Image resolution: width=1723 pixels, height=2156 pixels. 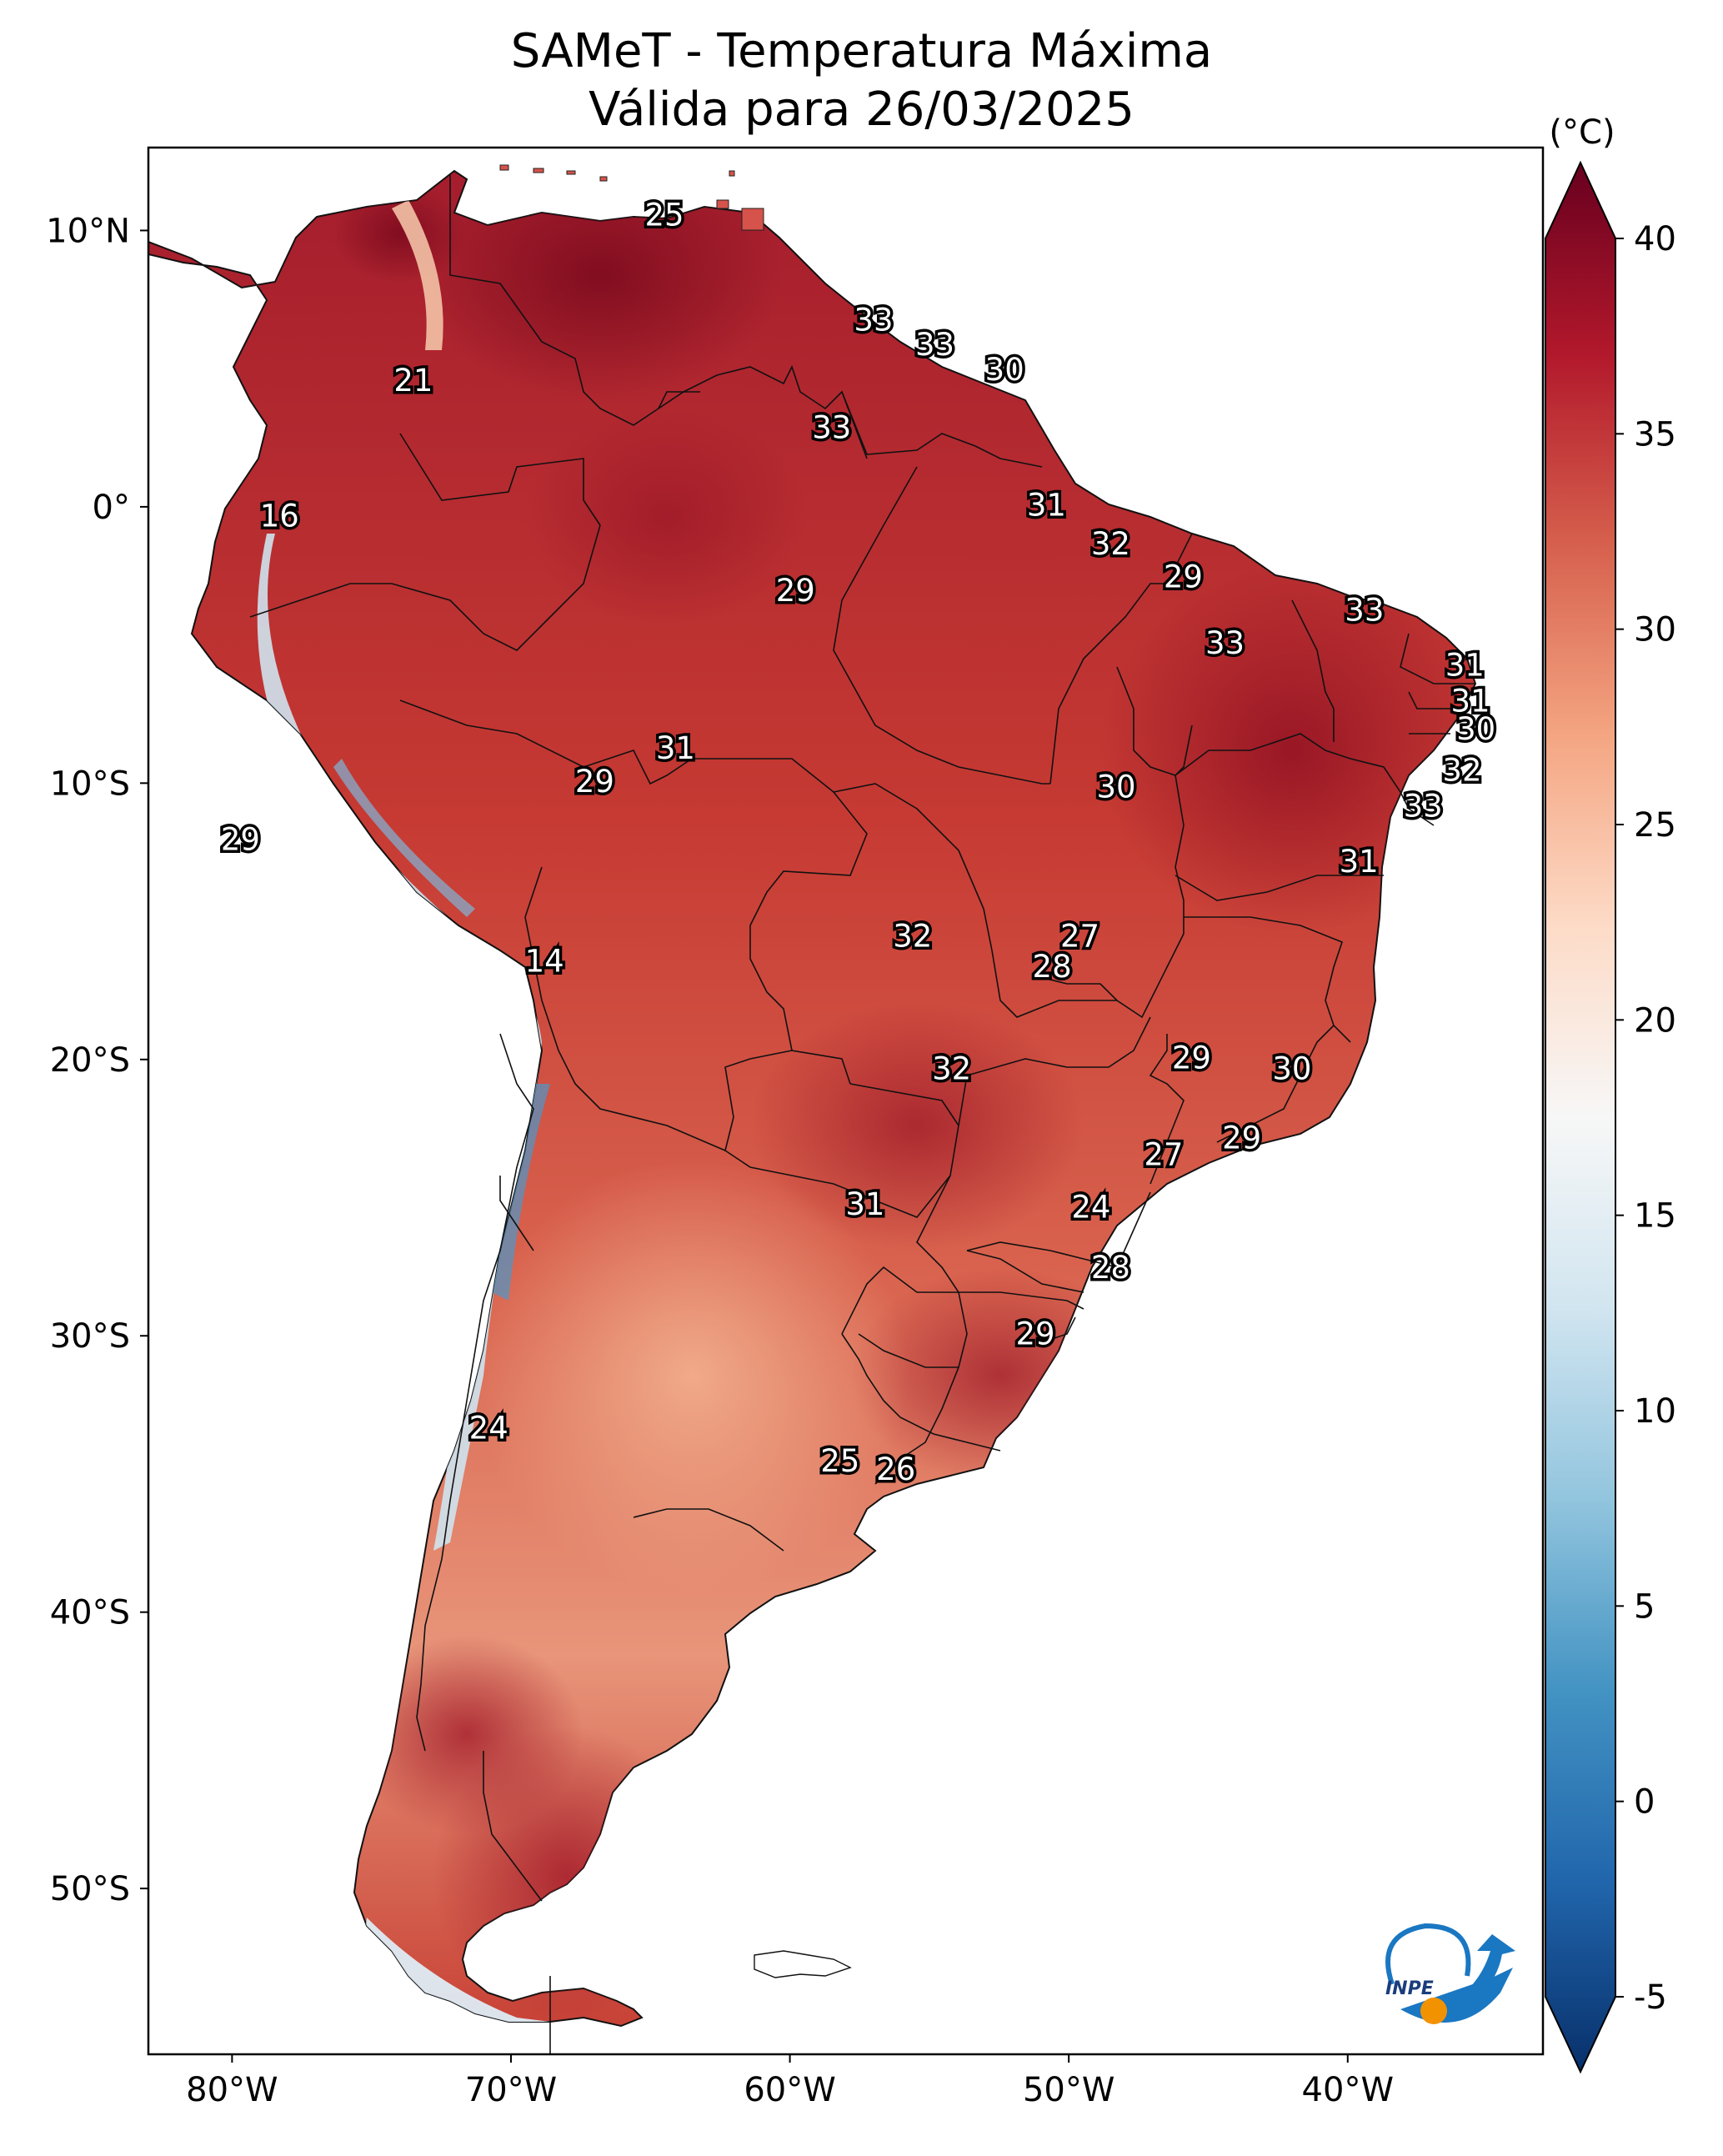 What do you see at coordinates (1582, 132) in the screenshot?
I see `colorbar-unit: (°C)` at bounding box center [1582, 132].